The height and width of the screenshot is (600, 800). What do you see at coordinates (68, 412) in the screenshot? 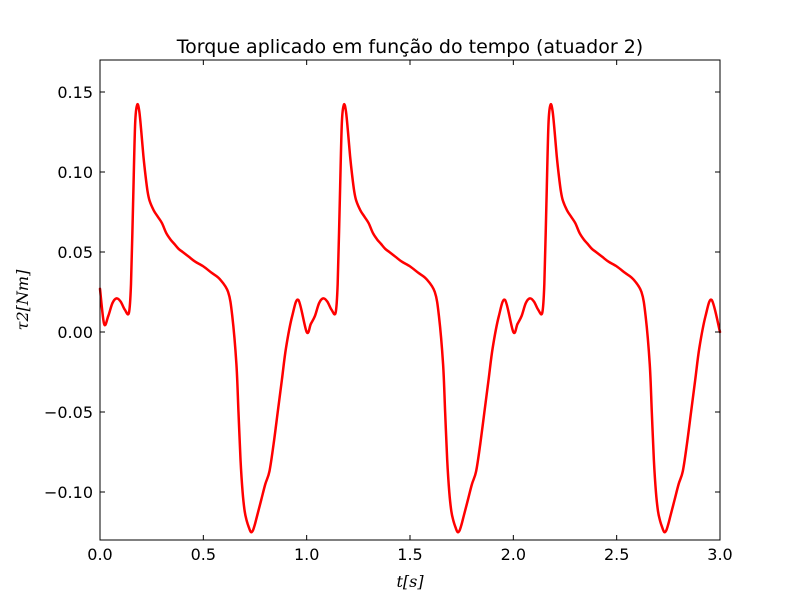
I see `y-tick-label: −0.05` at bounding box center [68, 412].